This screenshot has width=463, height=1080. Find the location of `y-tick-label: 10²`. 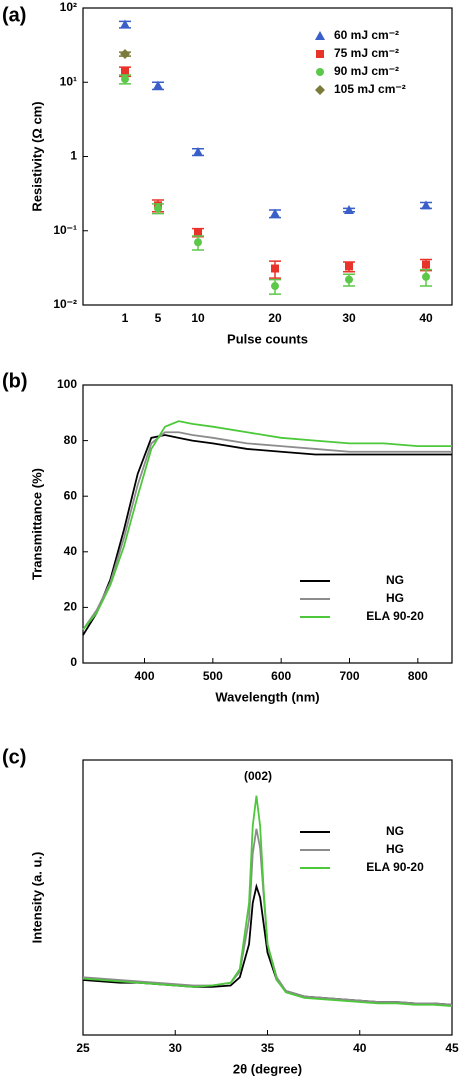

y-tick-label: 10² is located at coordinates (68, 7).